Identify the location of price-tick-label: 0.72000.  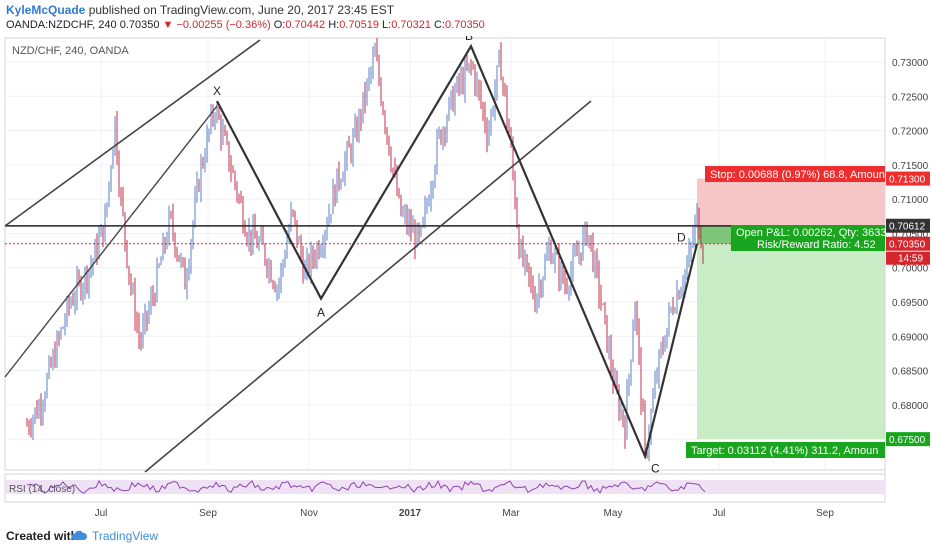
(910, 132).